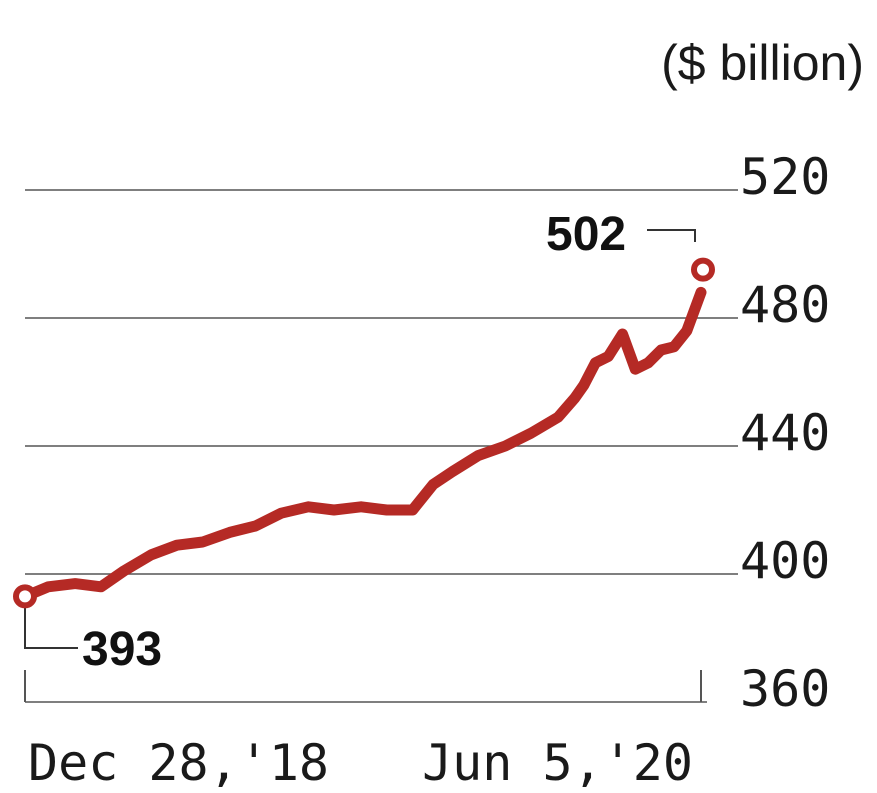  What do you see at coordinates (785, 689) in the screenshot?
I see `y-tick-label-360: 360` at bounding box center [785, 689].